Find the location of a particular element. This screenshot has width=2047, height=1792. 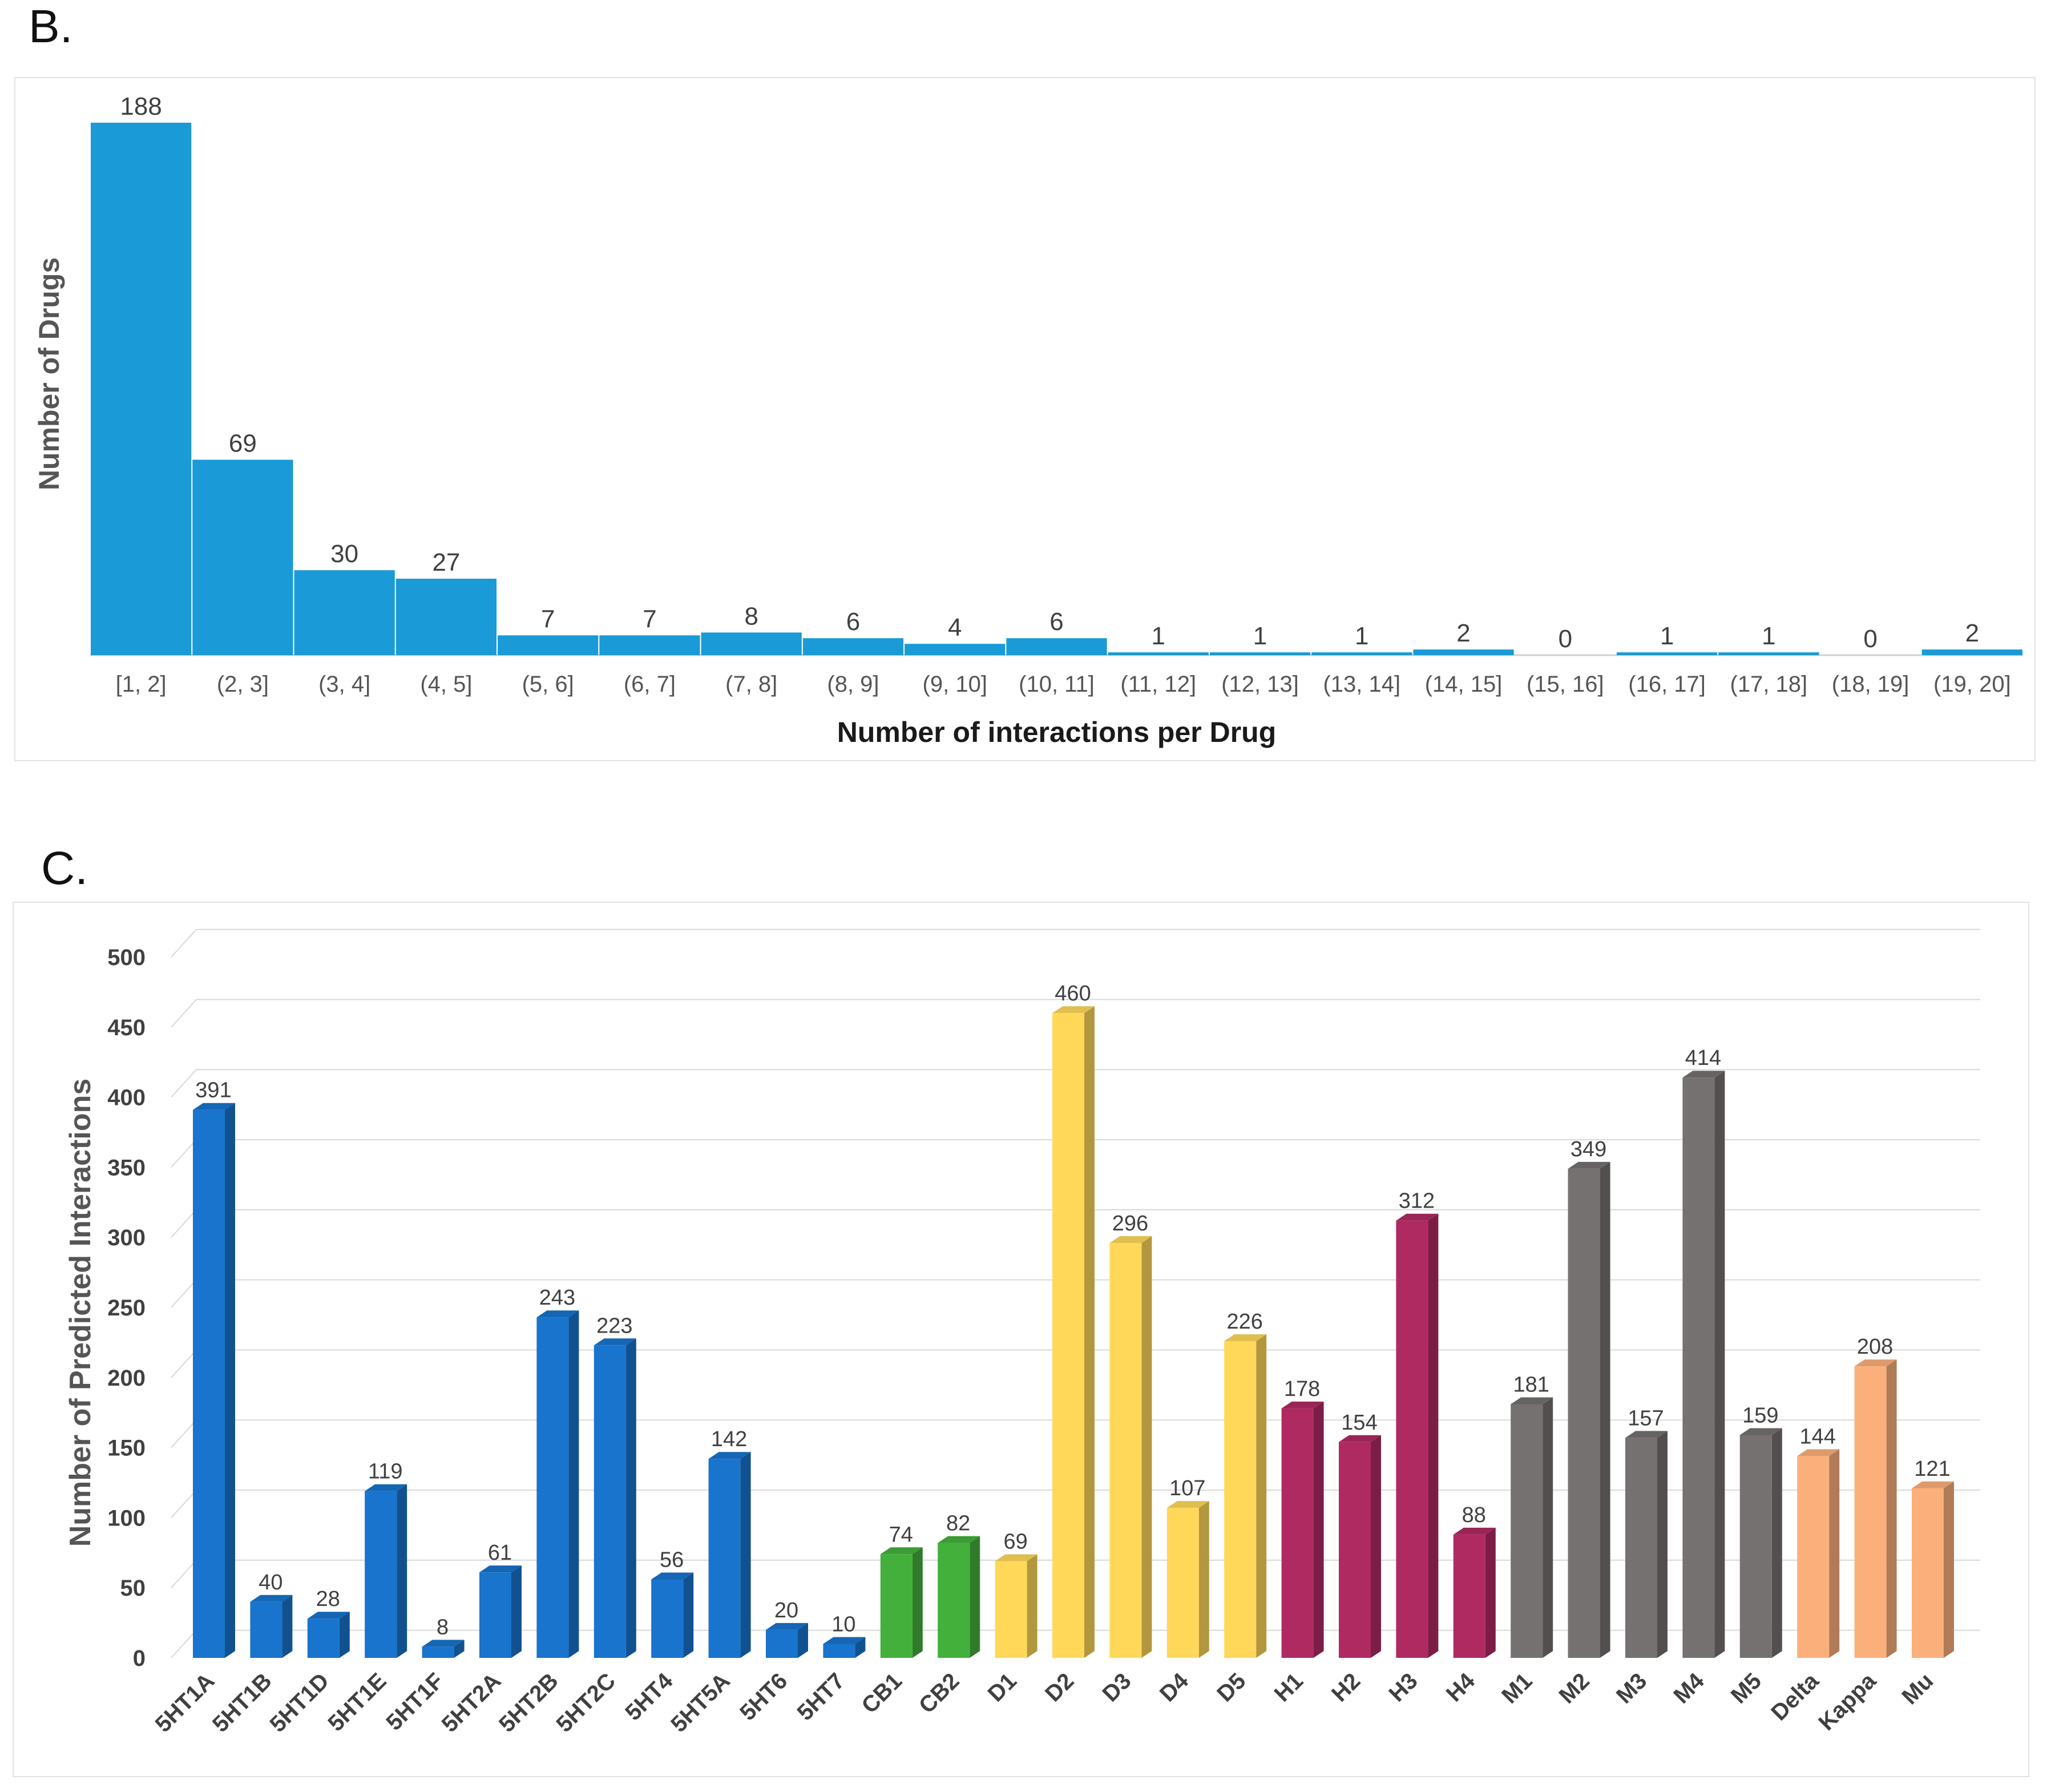

chart-b-data-label: 7 is located at coordinates (649, 619).